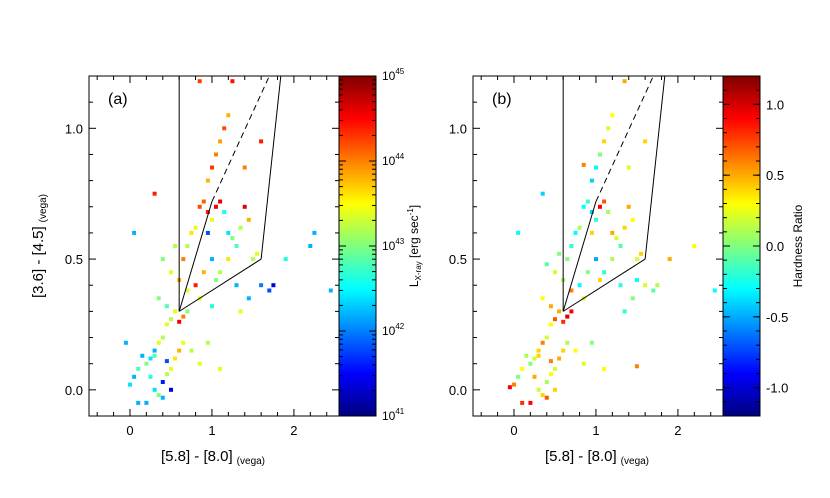 This screenshot has height=498, width=830. Describe the element at coordinates (220, 285) in the screenshot. I see `panel-a-wedge-lower-edge` at that location.